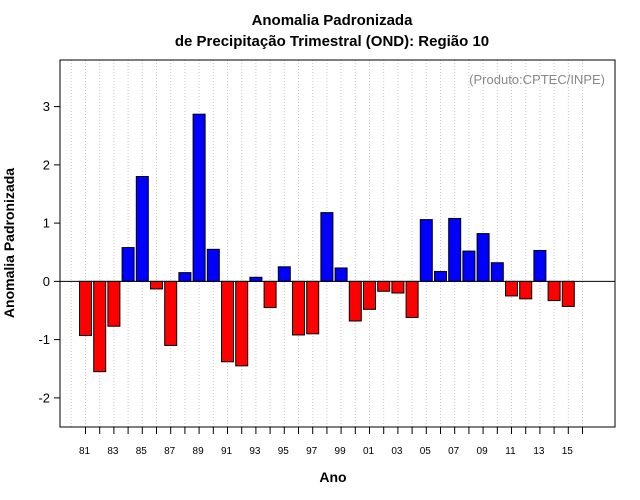  Describe the element at coordinates (270, 294) in the screenshot. I see `bar-1994` at that location.